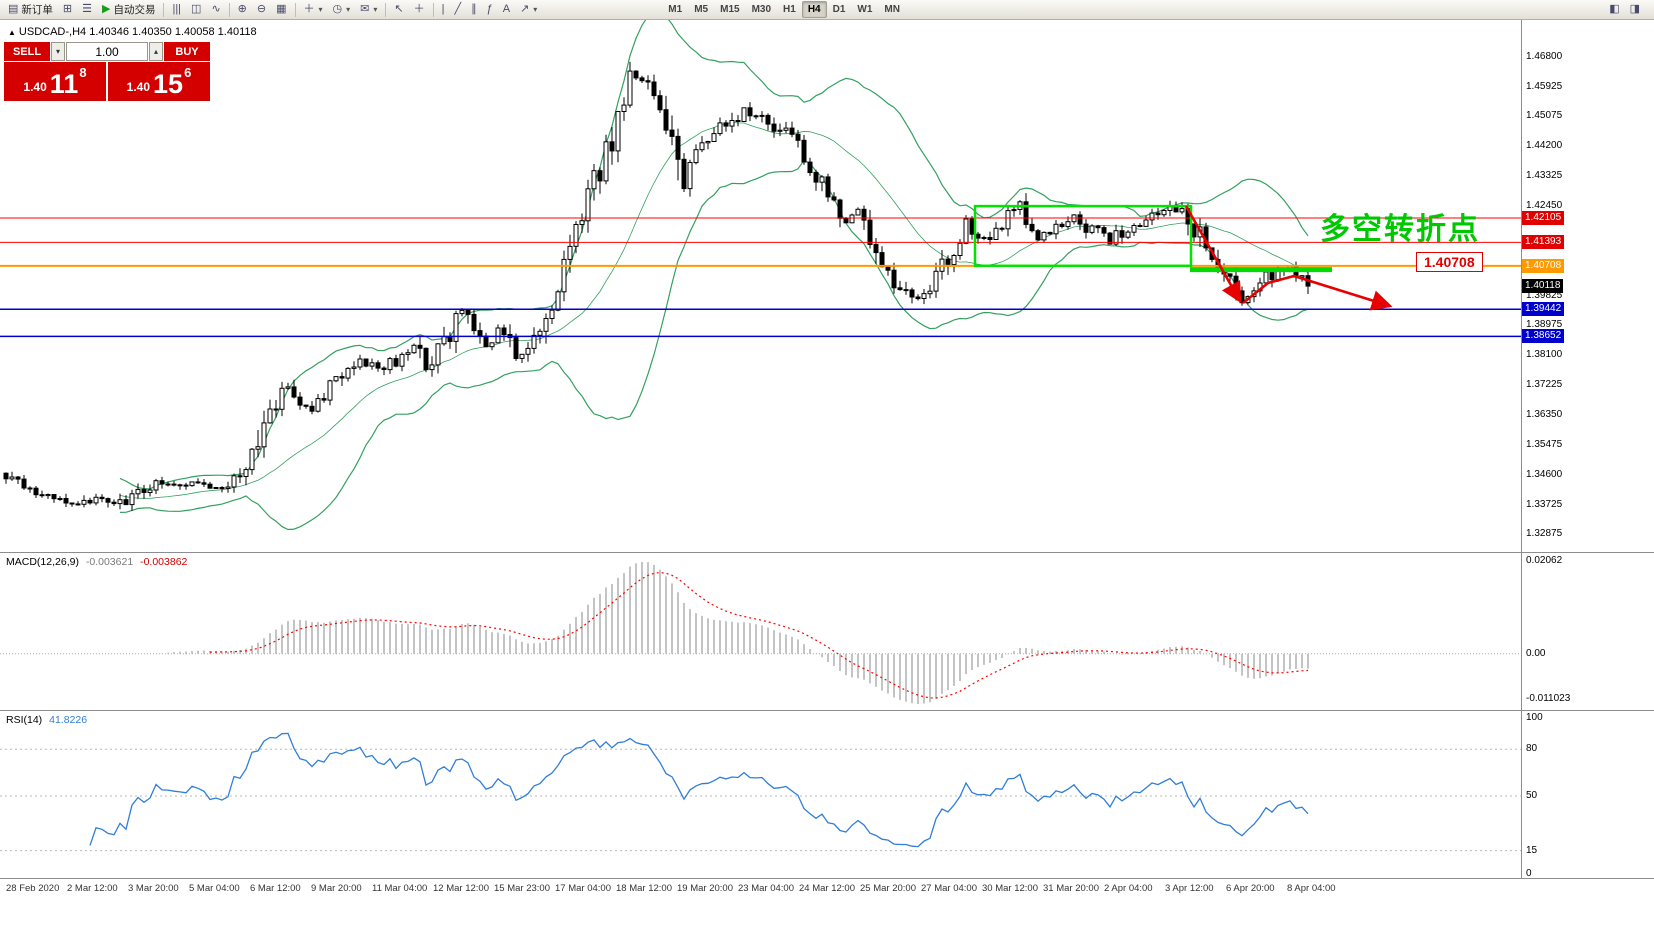 This screenshot has height=948, width=1654. What do you see at coordinates (27, 51) in the screenshot?
I see `sell-button: SELL` at bounding box center [27, 51].